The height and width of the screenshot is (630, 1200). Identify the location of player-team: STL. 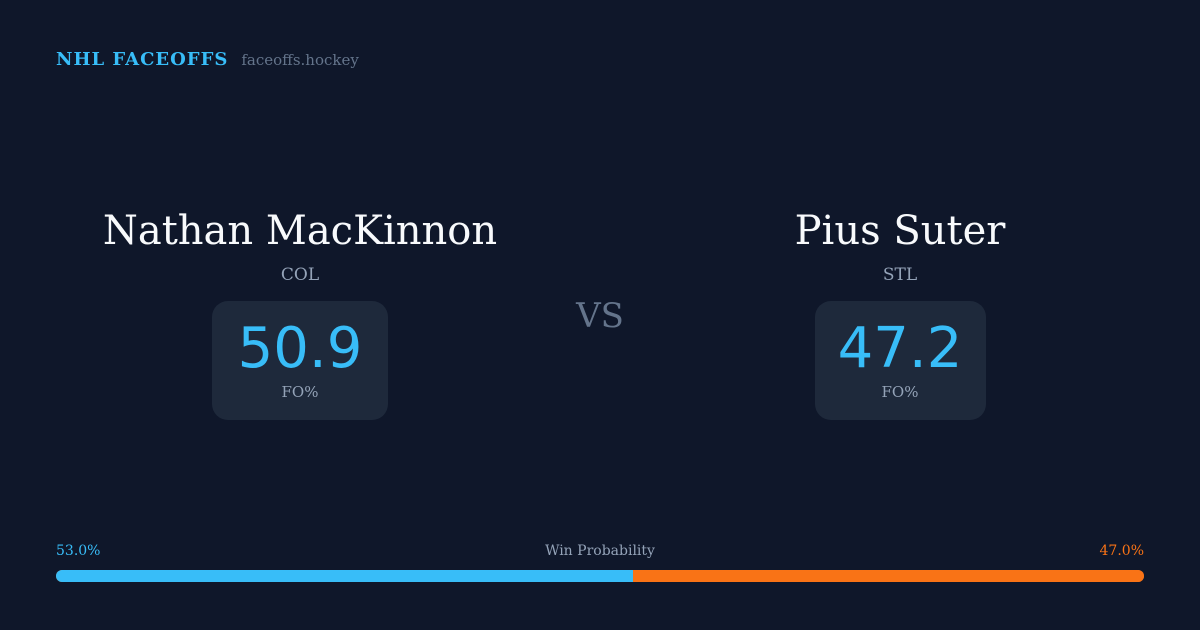
(900, 275).